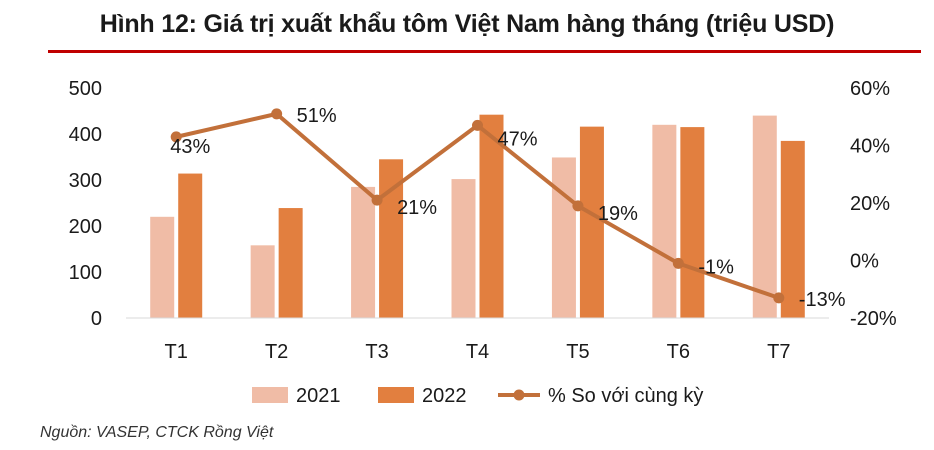 This screenshot has width=934, height=450. What do you see at coordinates (864, 262) in the screenshot?
I see `y-right-tick-label: 0%` at bounding box center [864, 262].